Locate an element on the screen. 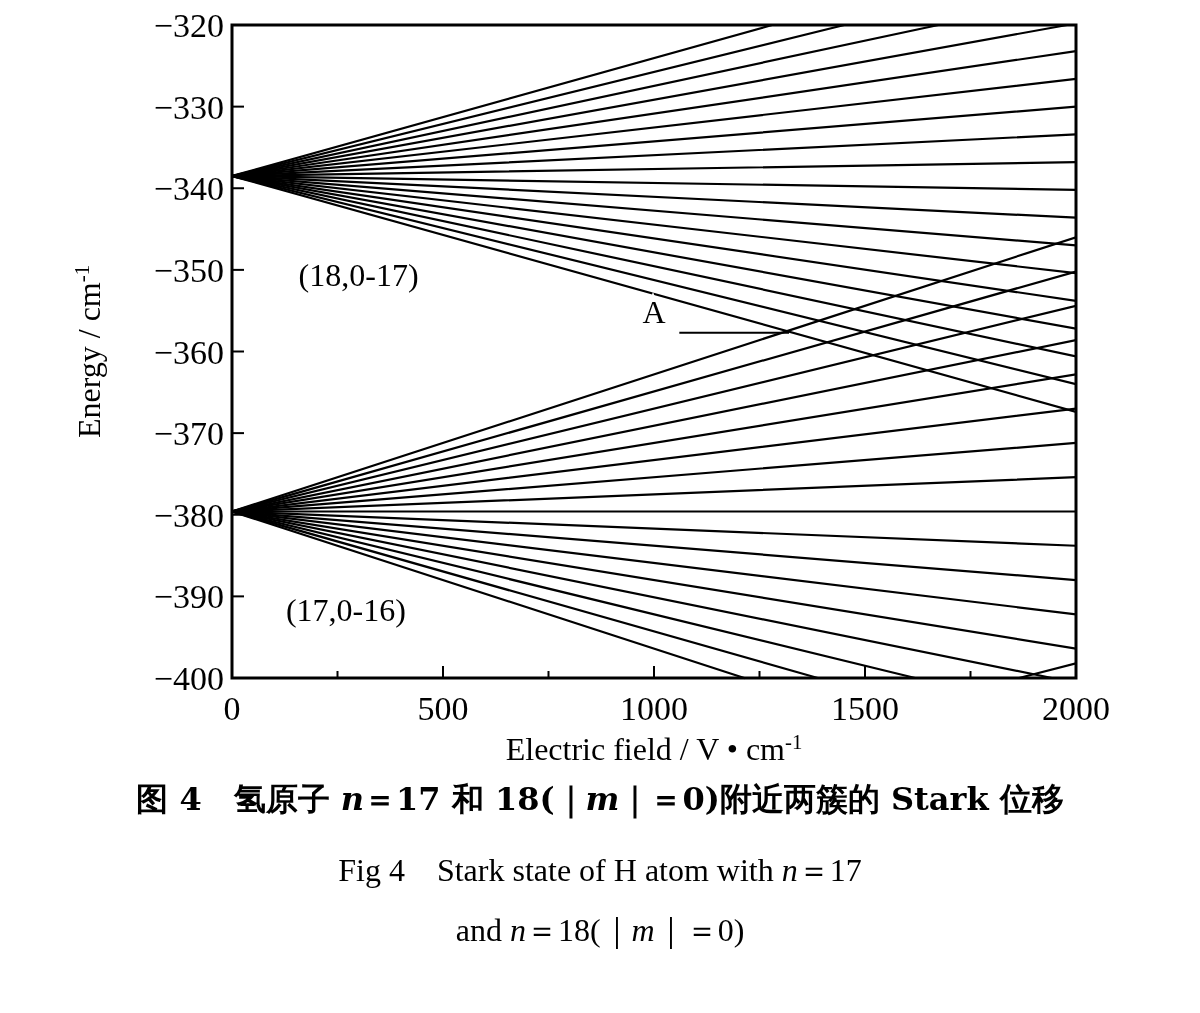 The height and width of the screenshot is (1013, 1200). y-tick-label: −370 is located at coordinates (188, 434).